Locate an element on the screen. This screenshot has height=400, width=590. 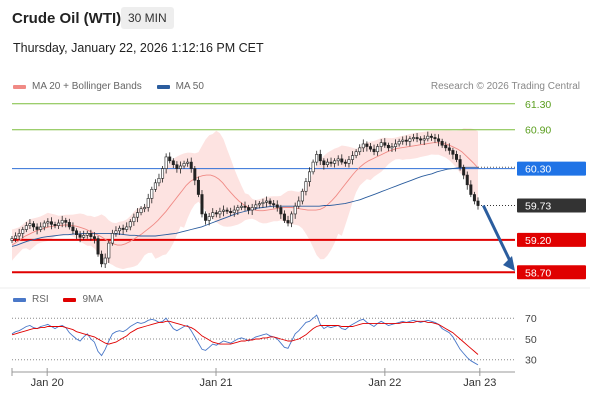
chart-header: Crude Oil (WTI) 30 MIN is located at coordinates (295, 17).